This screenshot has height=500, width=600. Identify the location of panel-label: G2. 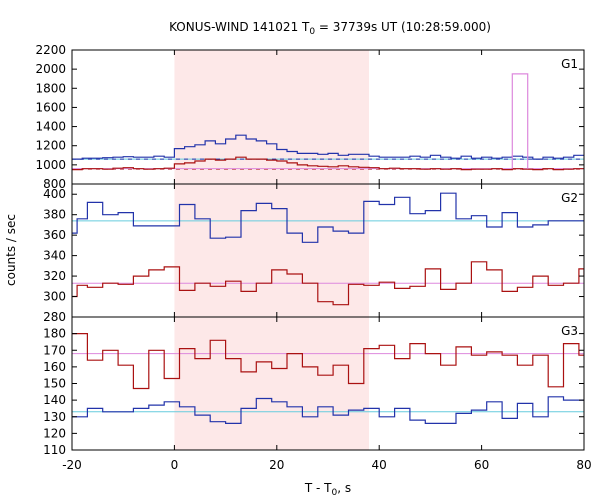
(569, 198).